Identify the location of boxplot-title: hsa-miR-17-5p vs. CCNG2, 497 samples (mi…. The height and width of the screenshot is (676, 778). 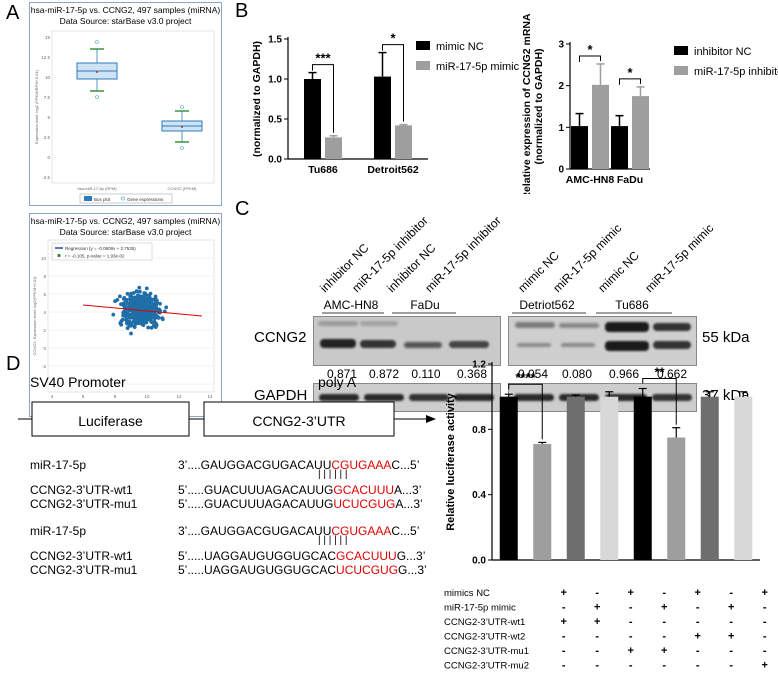
(125, 10).